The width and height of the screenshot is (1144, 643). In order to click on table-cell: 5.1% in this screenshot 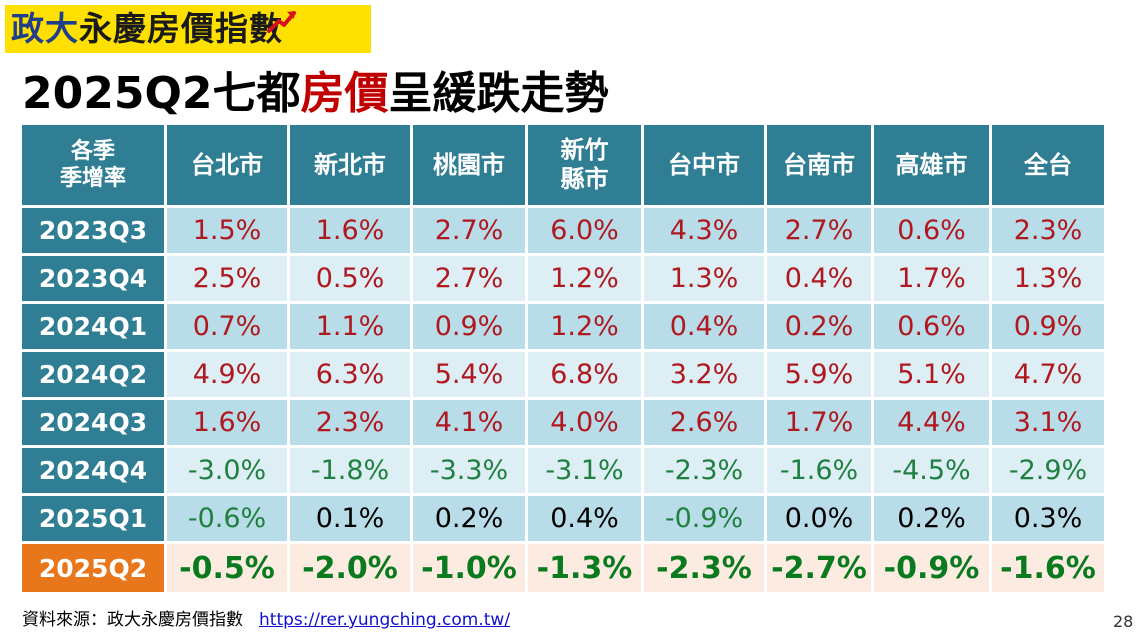, I will do `click(933, 376)`.